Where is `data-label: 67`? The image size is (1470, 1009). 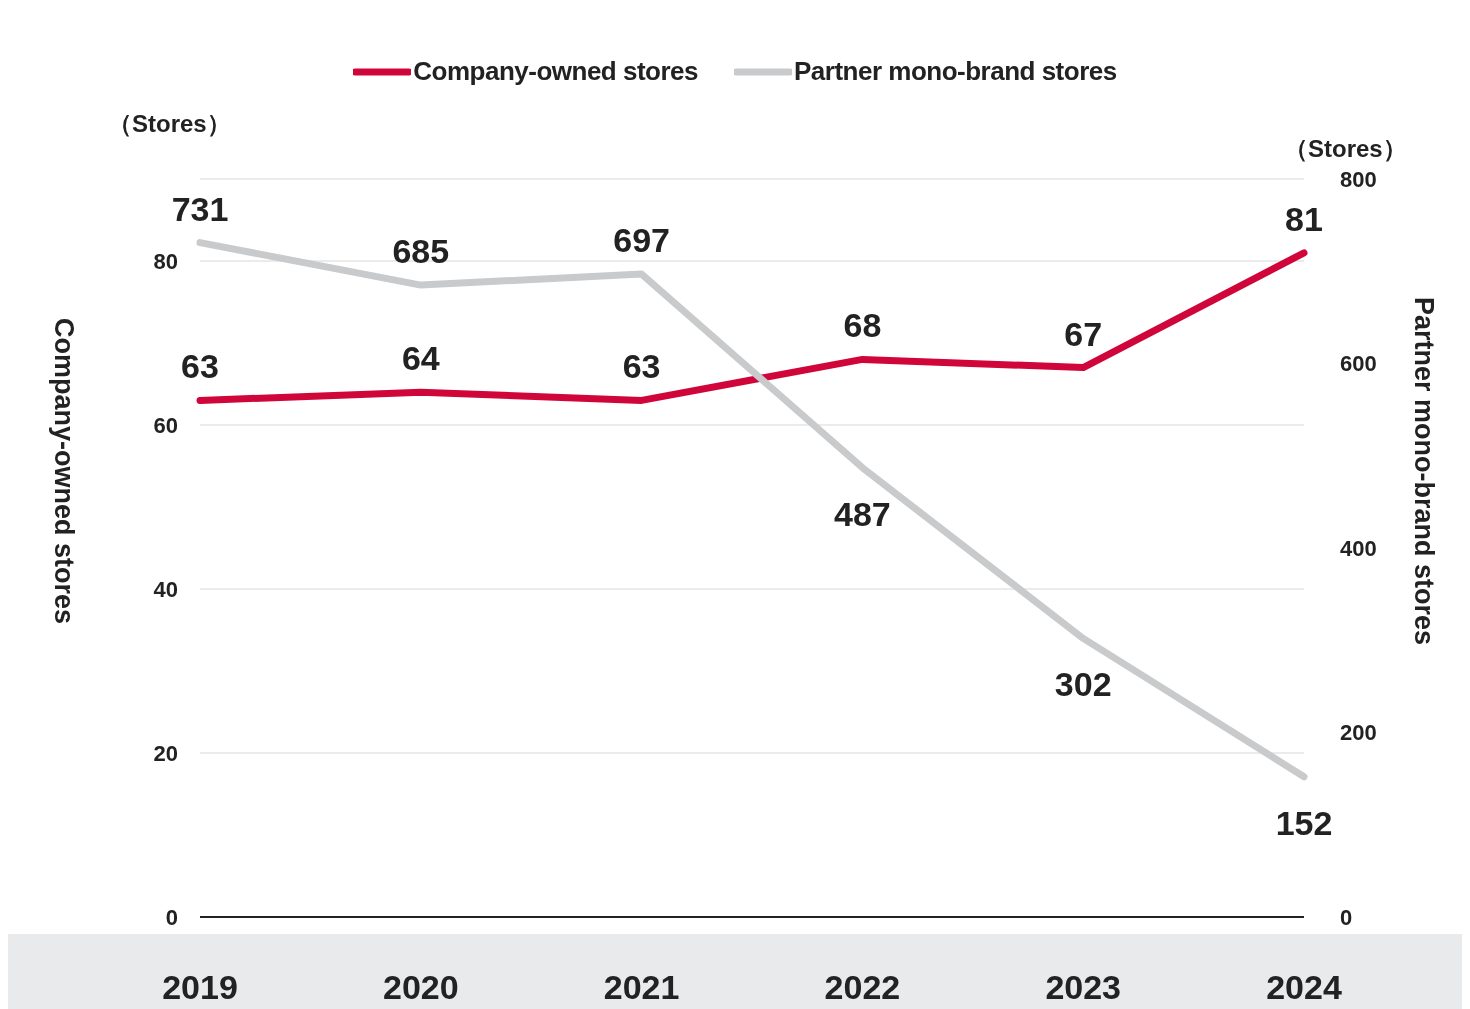
data-label: 67 is located at coordinates (1083, 333).